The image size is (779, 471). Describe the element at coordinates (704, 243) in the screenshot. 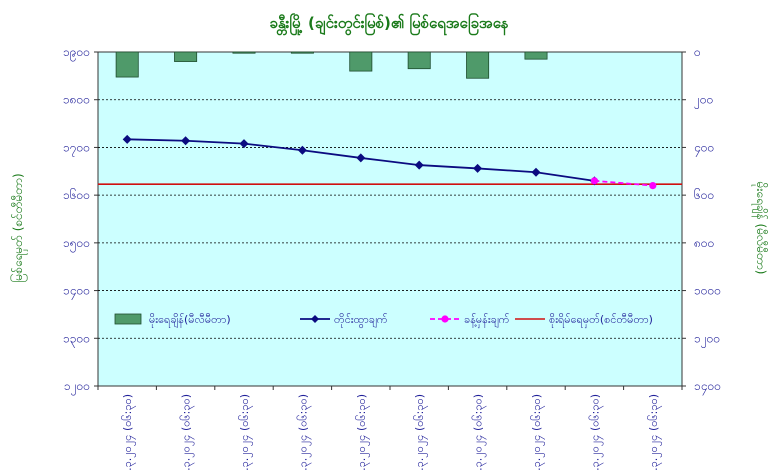

I see `right-tick-label: ၈၀၀` at that location.